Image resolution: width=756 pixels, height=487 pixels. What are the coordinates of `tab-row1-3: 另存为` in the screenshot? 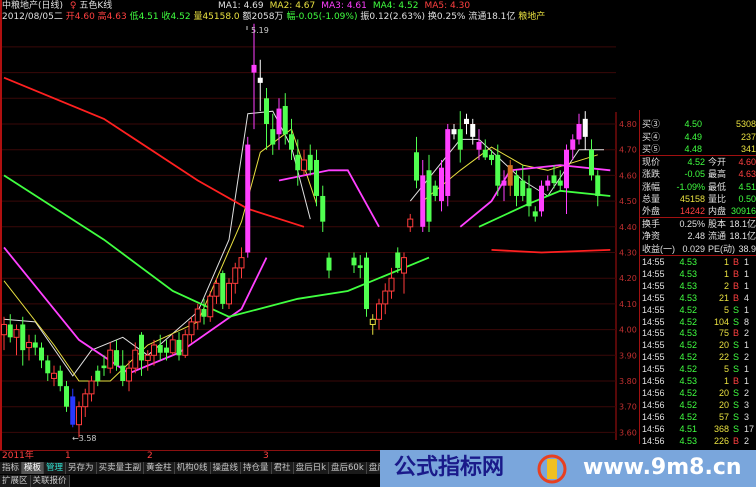 It's located at (81, 468).